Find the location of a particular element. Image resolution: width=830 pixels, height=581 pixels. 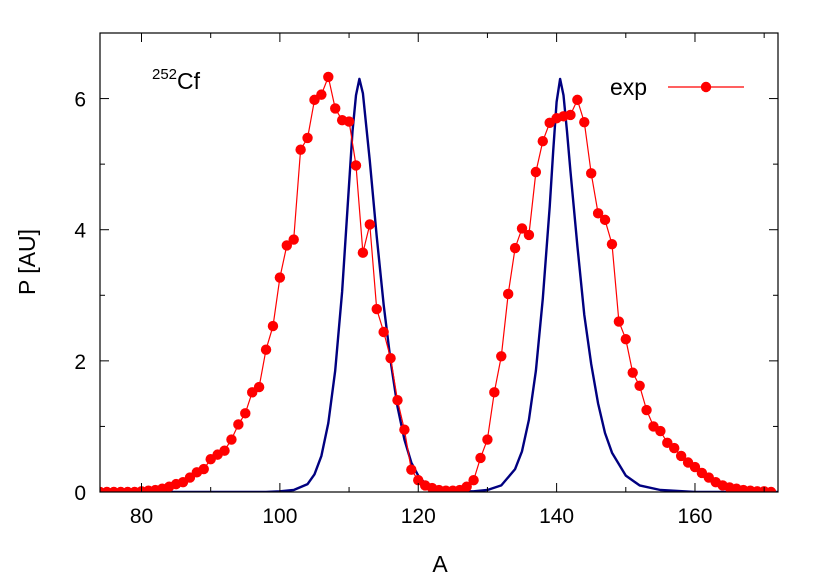

isotope-symbol: Cf is located at coordinates (189, 81).